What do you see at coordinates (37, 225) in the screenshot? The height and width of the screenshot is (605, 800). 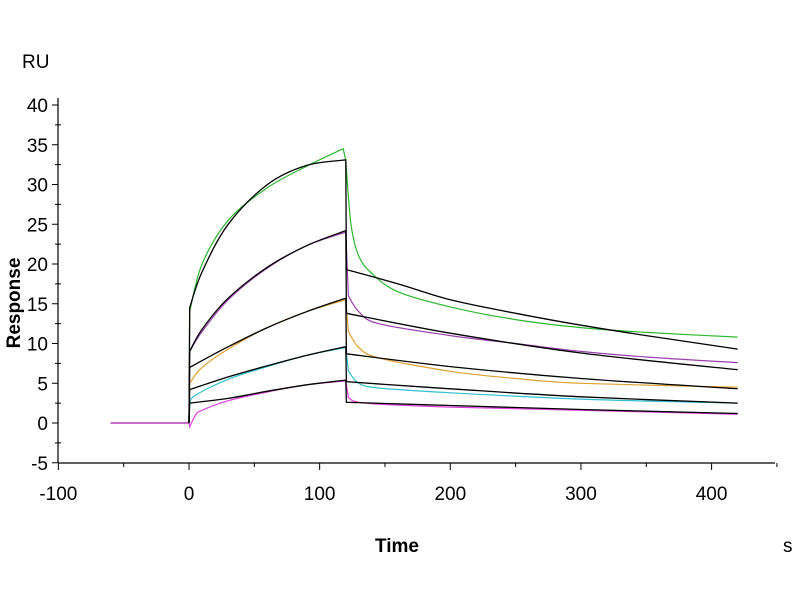 I see `y-tick-label: 25` at bounding box center [37, 225].